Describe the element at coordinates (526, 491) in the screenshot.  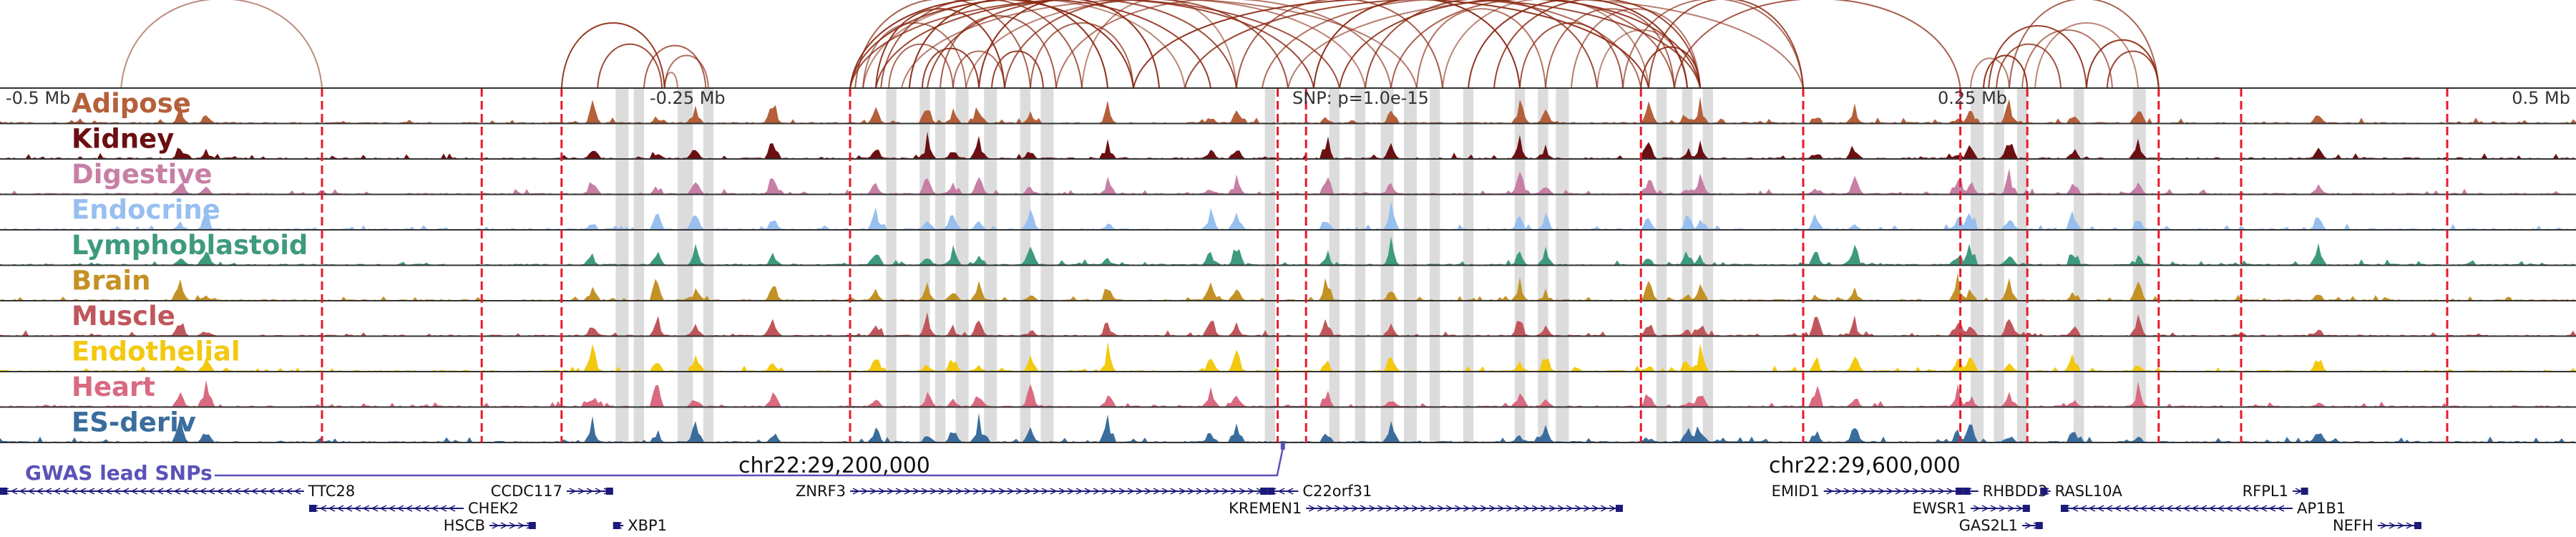
I see `gene-label: CCDC117` at that location.